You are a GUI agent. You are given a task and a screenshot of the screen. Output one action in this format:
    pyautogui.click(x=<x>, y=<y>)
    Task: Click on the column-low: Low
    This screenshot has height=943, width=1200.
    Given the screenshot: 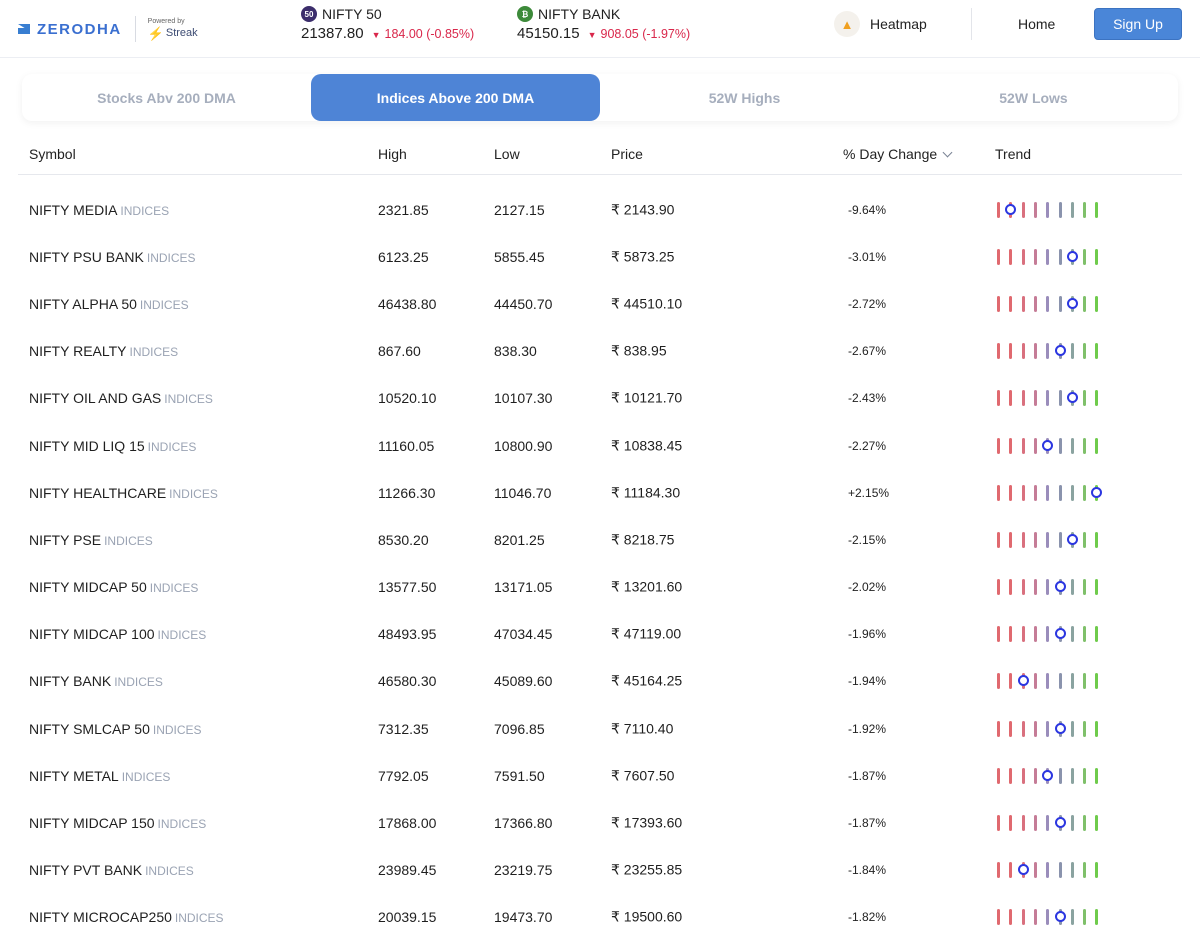 What is the action you would take?
    pyautogui.click(x=507, y=154)
    